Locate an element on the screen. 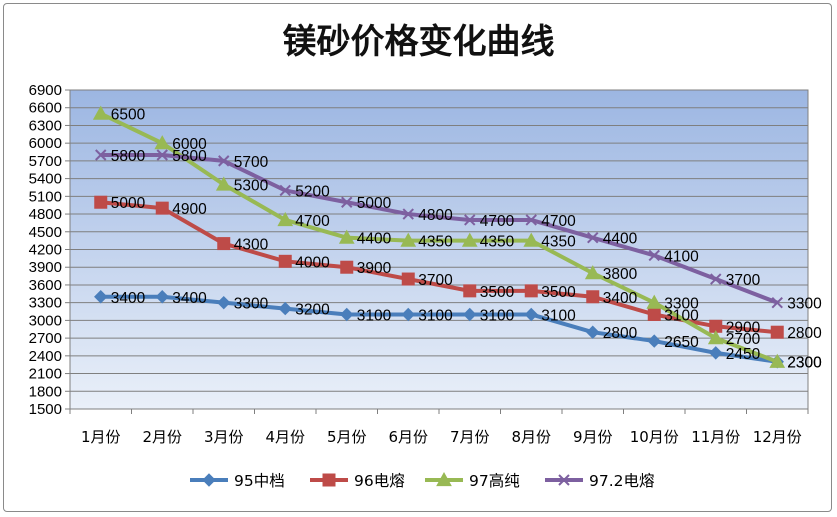 This screenshot has width=837, height=517. legend-item: 97.2电熔 is located at coordinates (600, 481).